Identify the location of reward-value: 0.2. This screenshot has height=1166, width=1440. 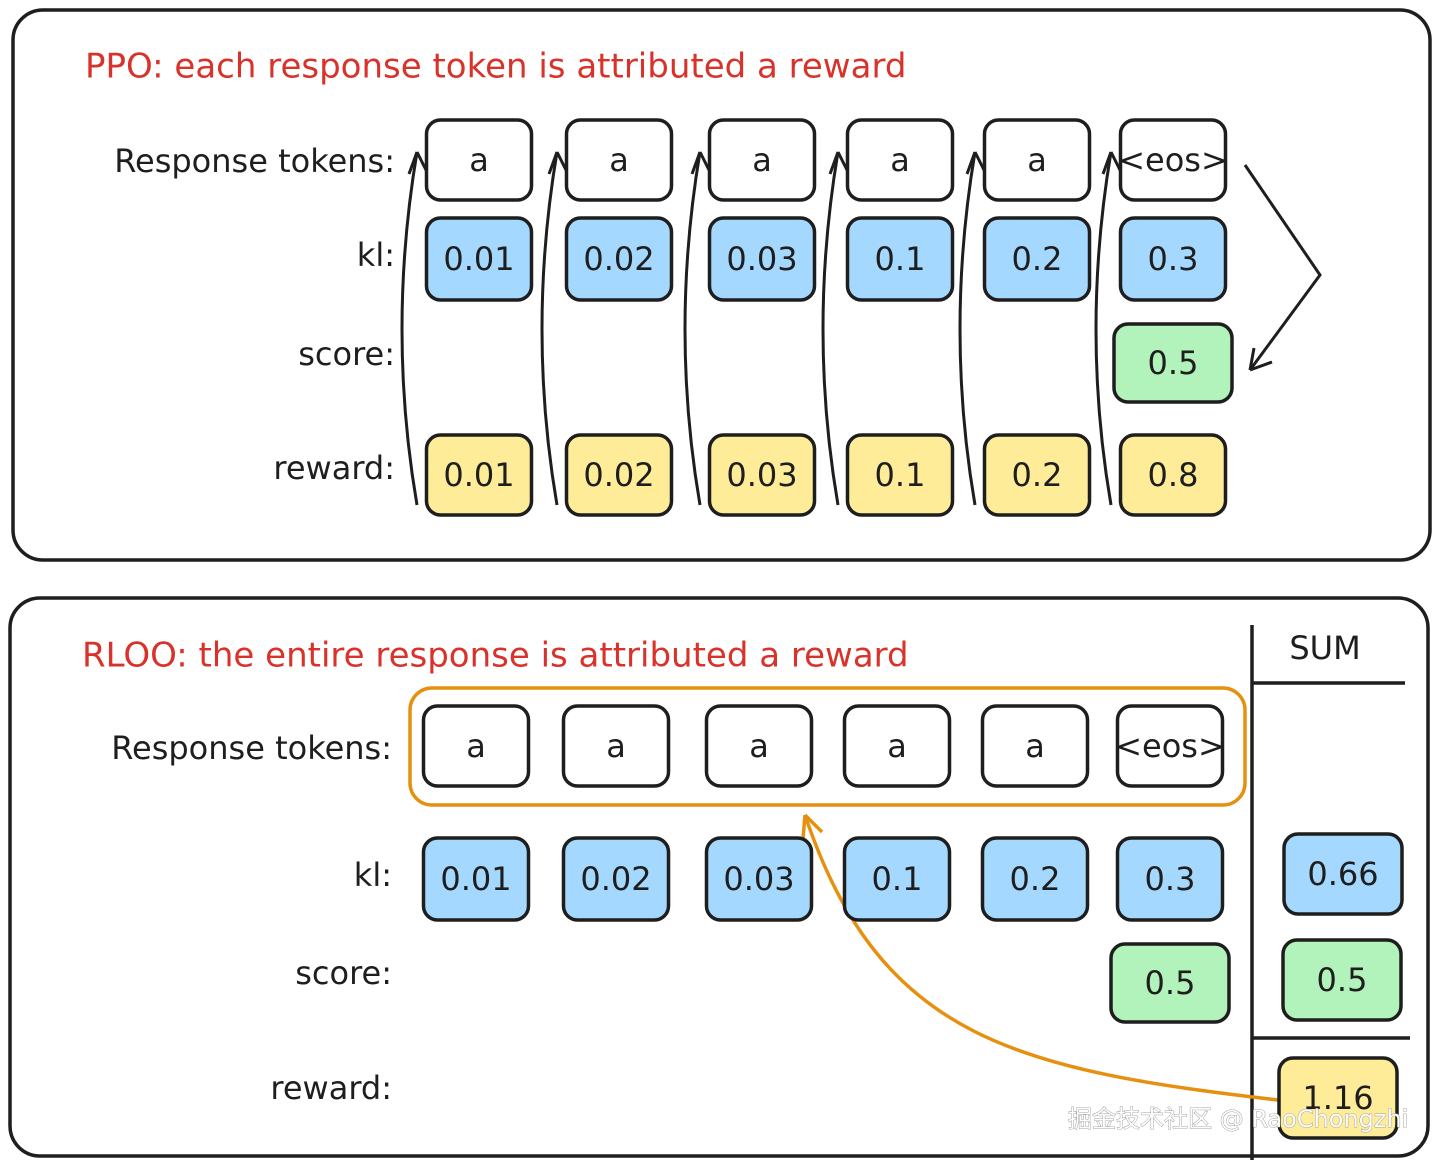
(1037, 475).